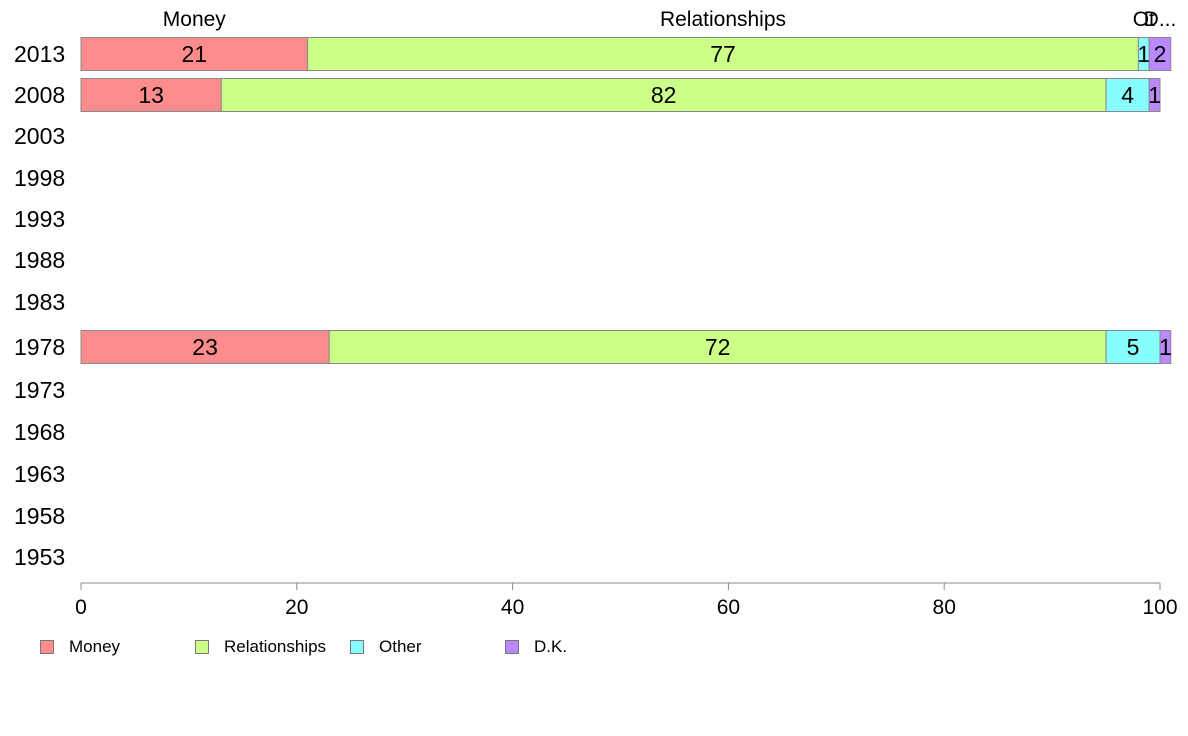  Describe the element at coordinates (1144, 19) in the screenshot. I see `top-series-label: Ot` at that location.